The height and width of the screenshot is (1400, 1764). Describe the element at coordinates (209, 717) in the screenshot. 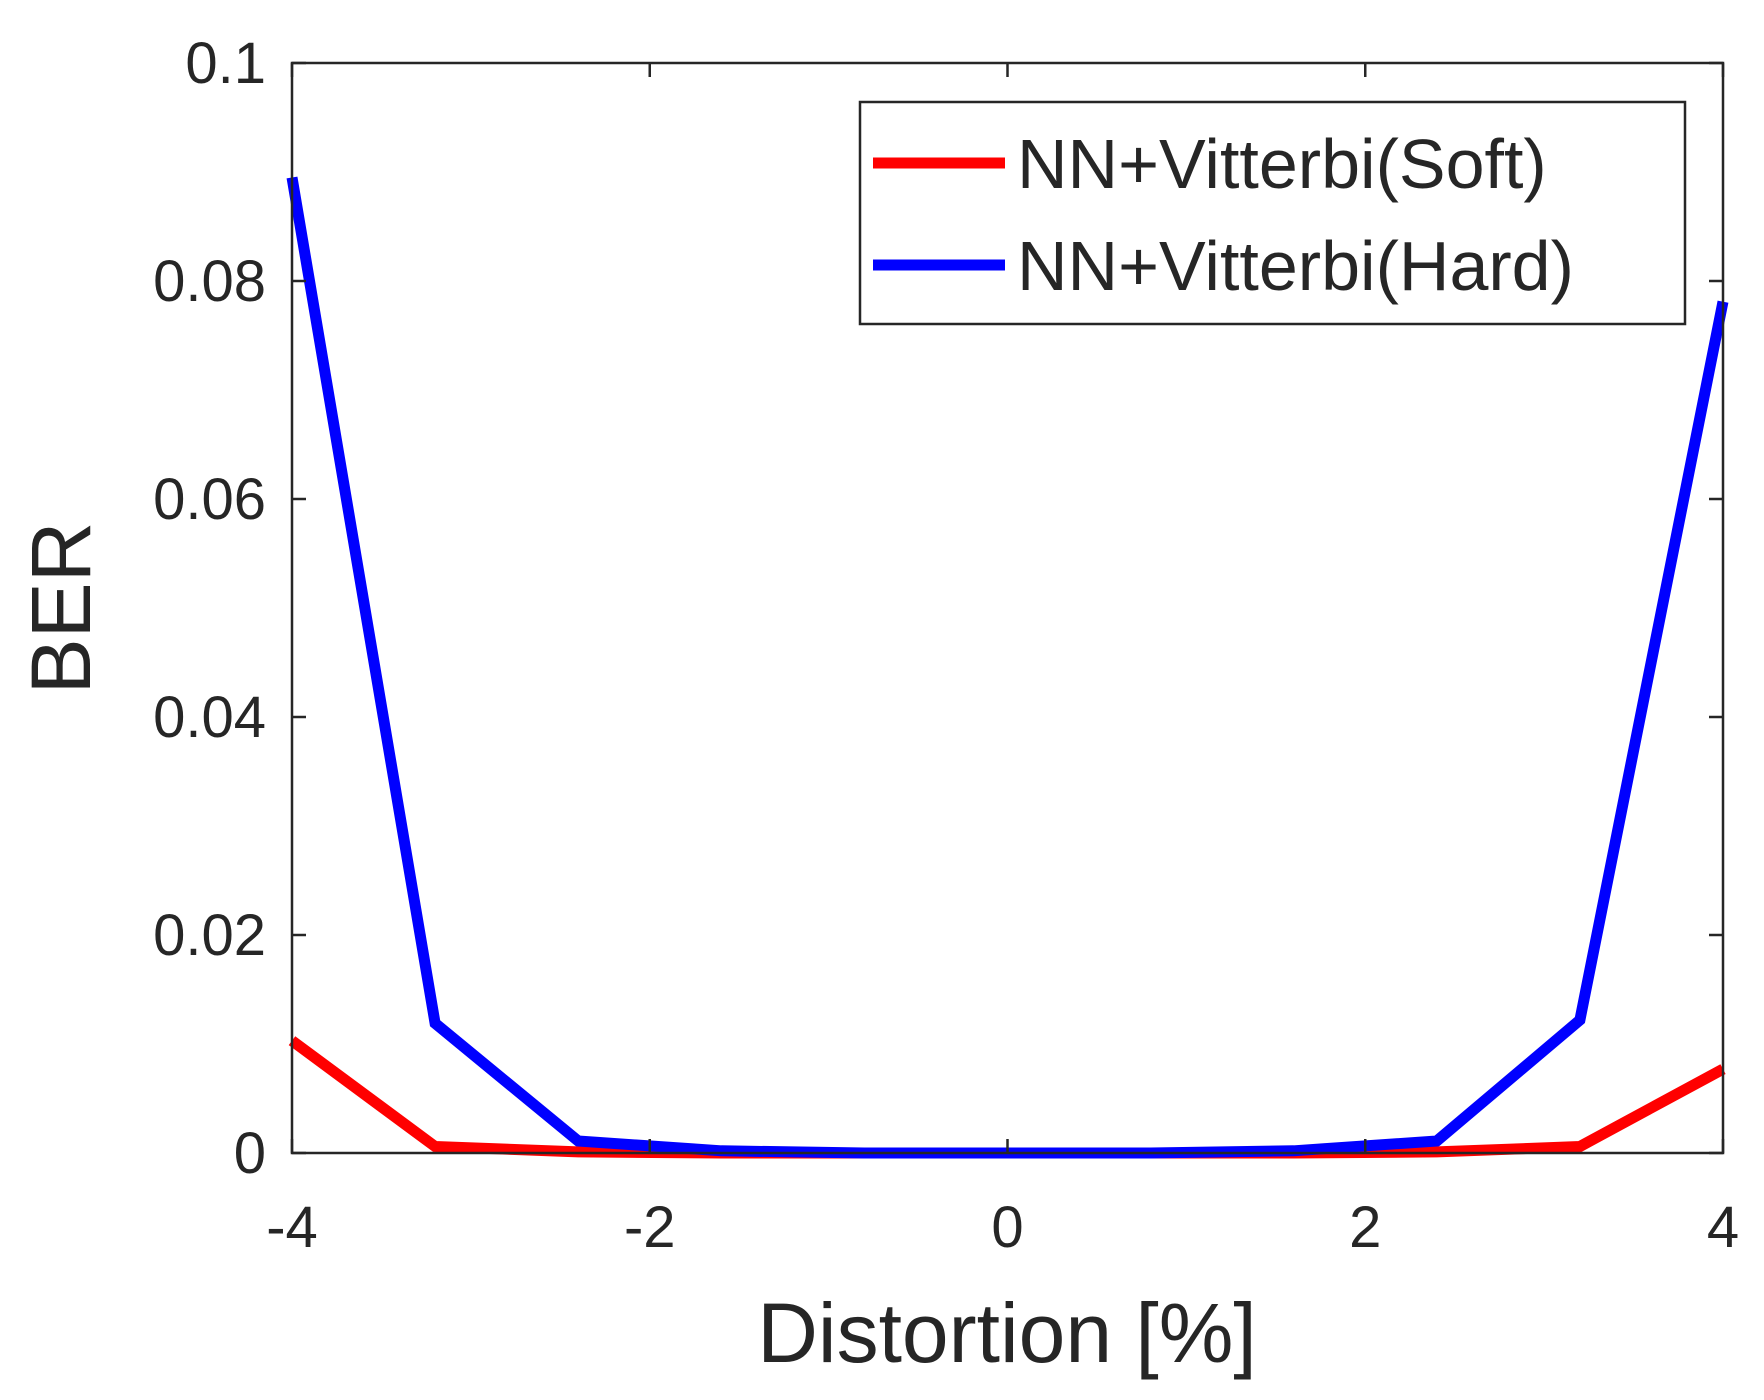

I see `y-tick-label: 0.04` at that location.